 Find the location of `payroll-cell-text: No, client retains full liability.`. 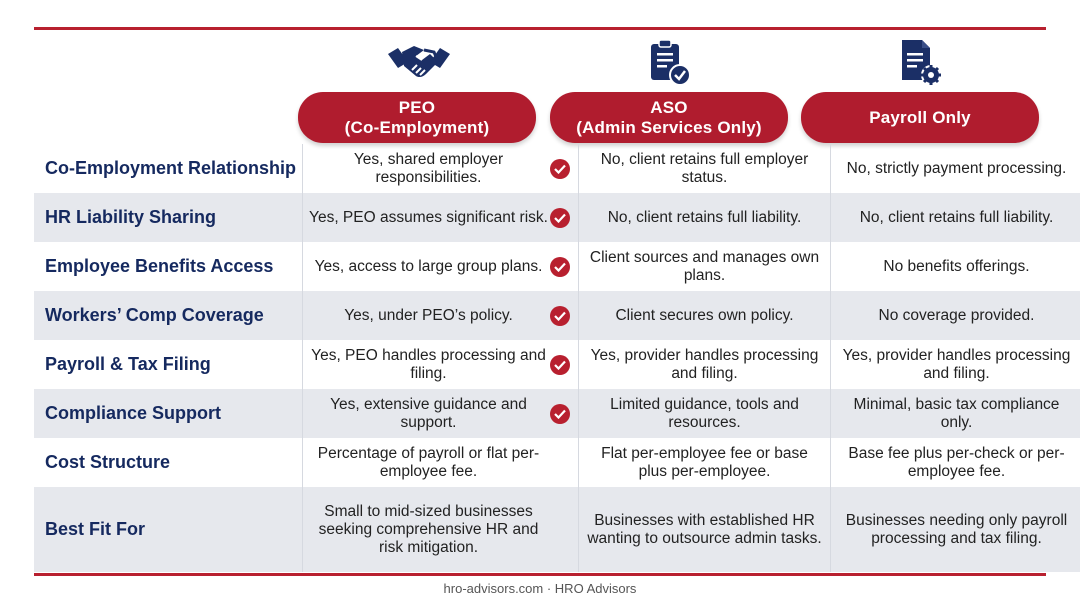

payroll-cell-text: No, client retains full liability. is located at coordinates (956, 217).